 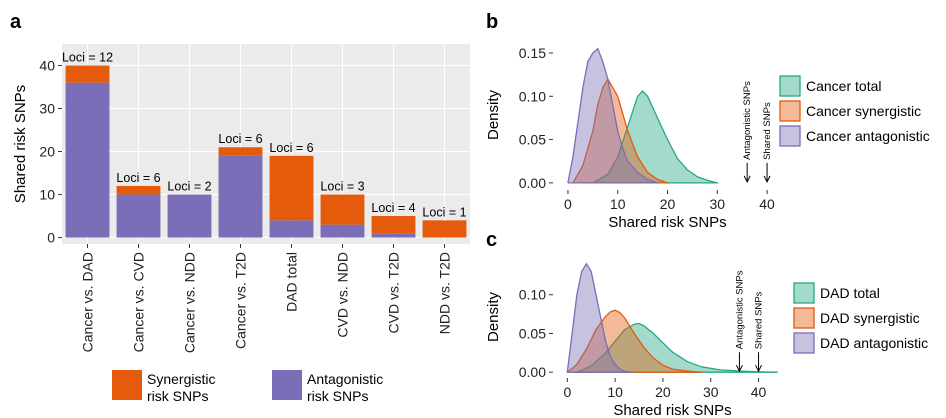 What do you see at coordinates (241, 300) in the screenshot?
I see `x-tick-label: Cancer vs. T2D` at bounding box center [241, 300].